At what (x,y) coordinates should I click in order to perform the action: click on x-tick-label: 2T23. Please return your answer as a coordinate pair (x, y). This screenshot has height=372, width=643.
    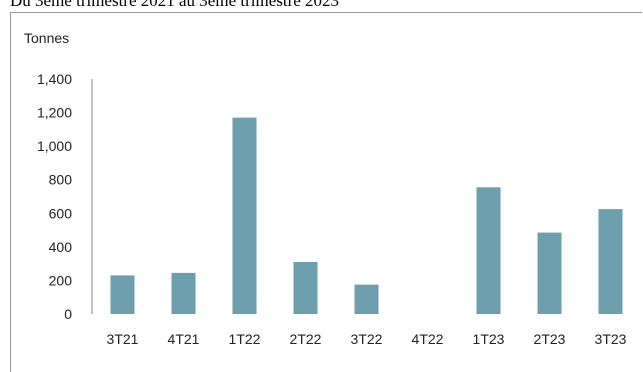
    Looking at the image, I should click on (550, 339).